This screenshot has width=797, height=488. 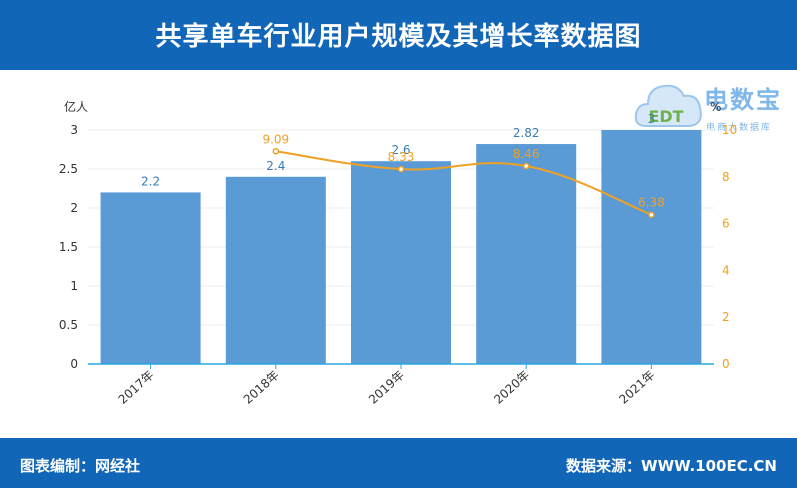 I want to click on y2-tick-label: 6, so click(x=726, y=224).